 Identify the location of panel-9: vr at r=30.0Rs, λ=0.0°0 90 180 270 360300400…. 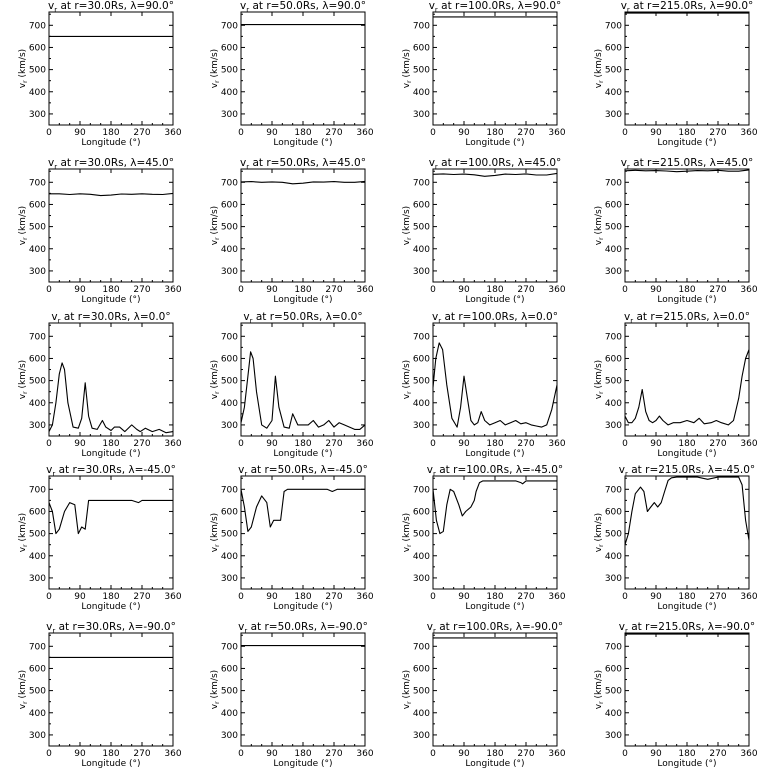
(100, 385).